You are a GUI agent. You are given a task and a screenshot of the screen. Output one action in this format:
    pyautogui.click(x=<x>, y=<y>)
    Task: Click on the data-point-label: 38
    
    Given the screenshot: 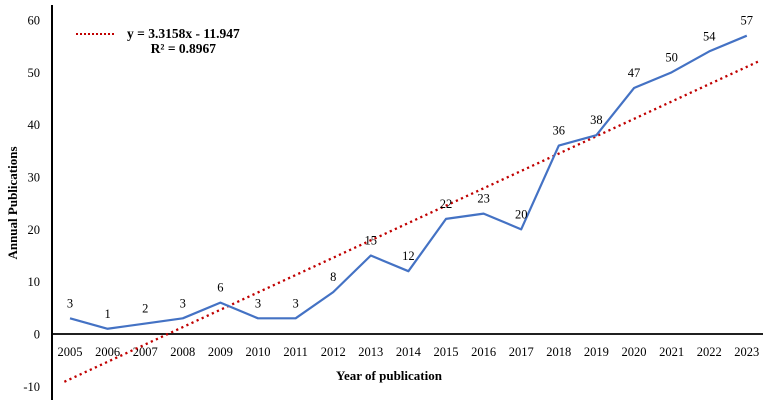 What is the action you would take?
    pyautogui.click(x=596, y=120)
    